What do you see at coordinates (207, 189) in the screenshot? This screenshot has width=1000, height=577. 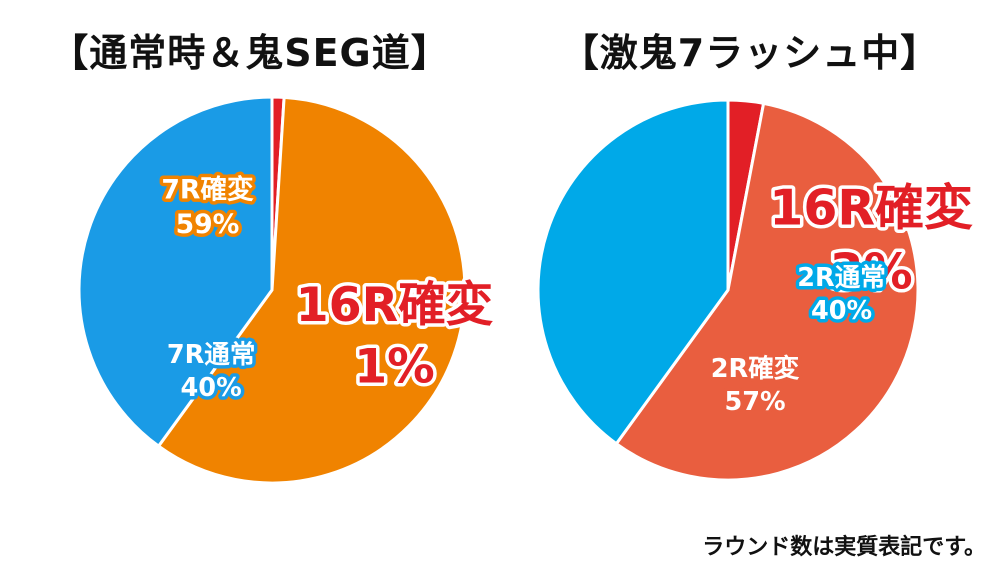 I see `slice-label: 7R確変` at bounding box center [207, 189].